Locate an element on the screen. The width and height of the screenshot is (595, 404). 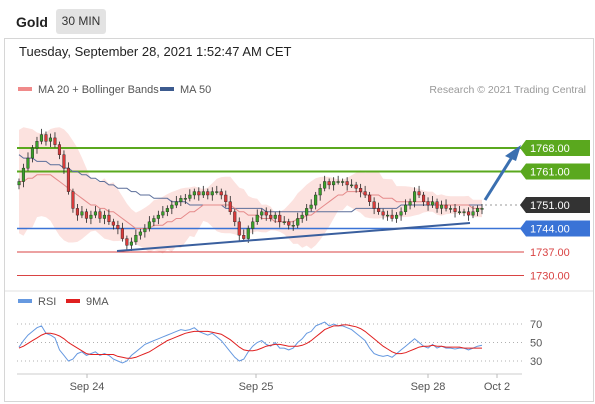
timeframe-badge: 30 MIN is located at coordinates (81, 21).